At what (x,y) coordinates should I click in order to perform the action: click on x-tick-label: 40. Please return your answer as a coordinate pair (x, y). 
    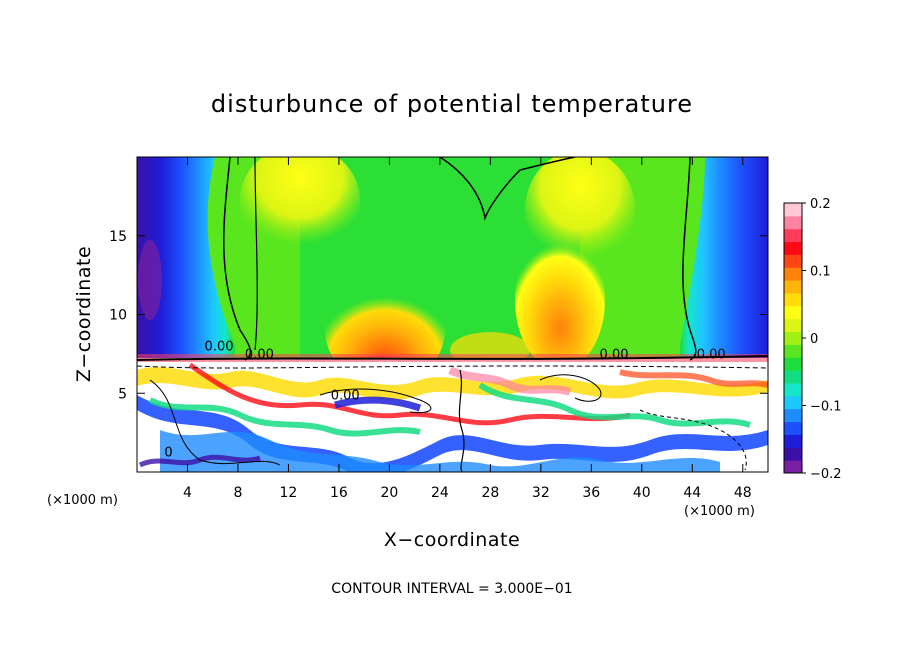
    Looking at the image, I should click on (642, 493).